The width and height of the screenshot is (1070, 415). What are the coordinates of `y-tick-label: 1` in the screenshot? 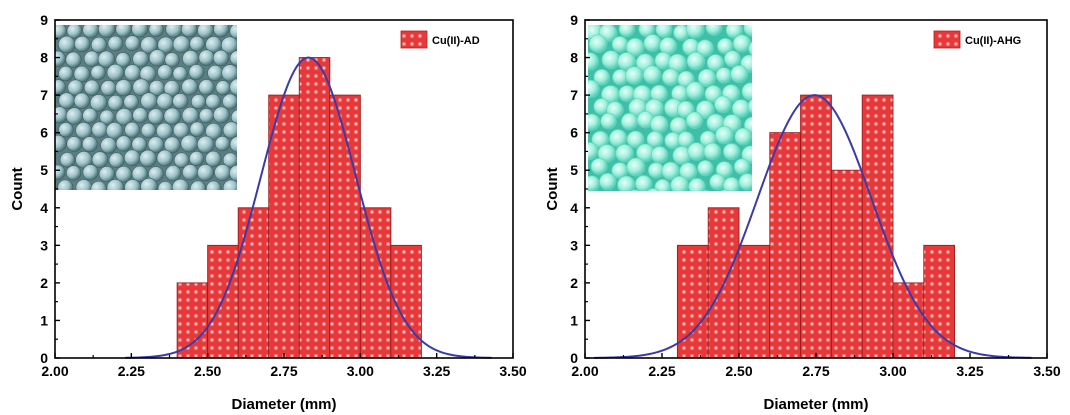 It's located at (44, 320).